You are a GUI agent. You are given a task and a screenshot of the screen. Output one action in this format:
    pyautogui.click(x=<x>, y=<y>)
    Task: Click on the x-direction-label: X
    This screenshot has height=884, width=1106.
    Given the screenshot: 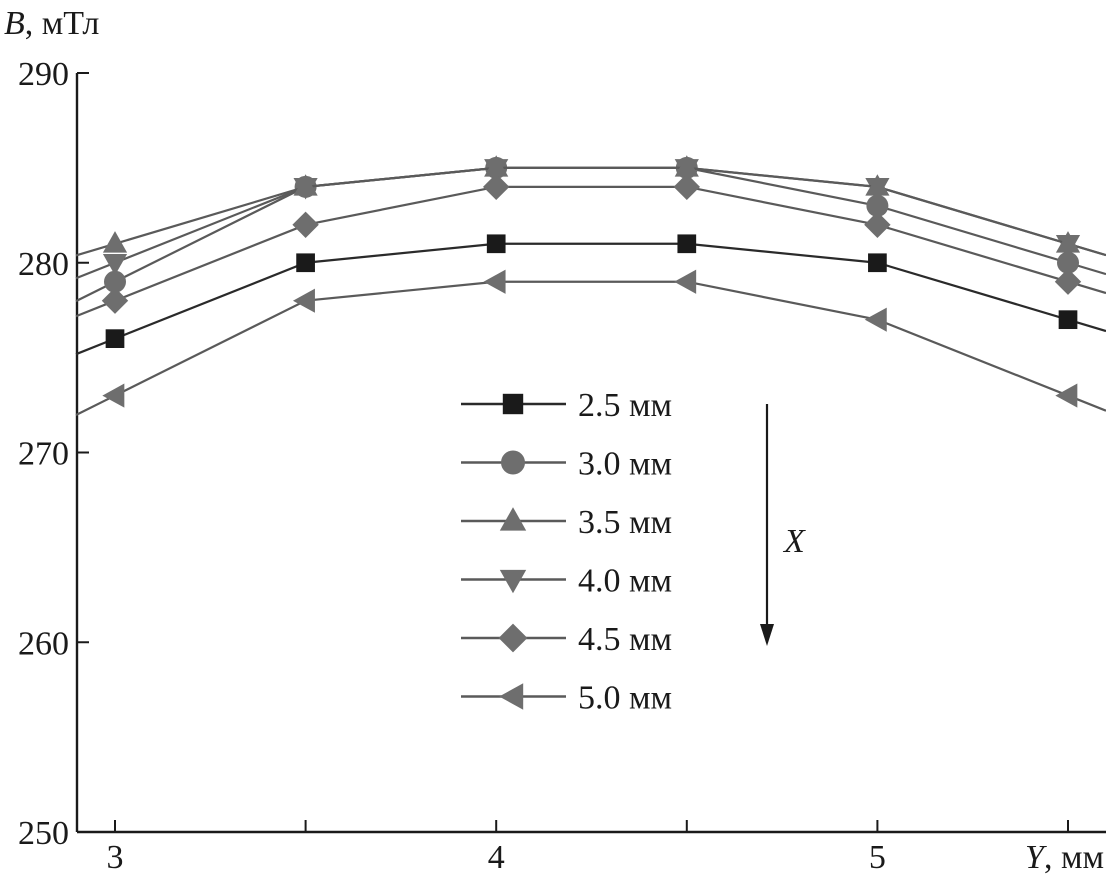 What is the action you would take?
    pyautogui.click(x=794, y=541)
    